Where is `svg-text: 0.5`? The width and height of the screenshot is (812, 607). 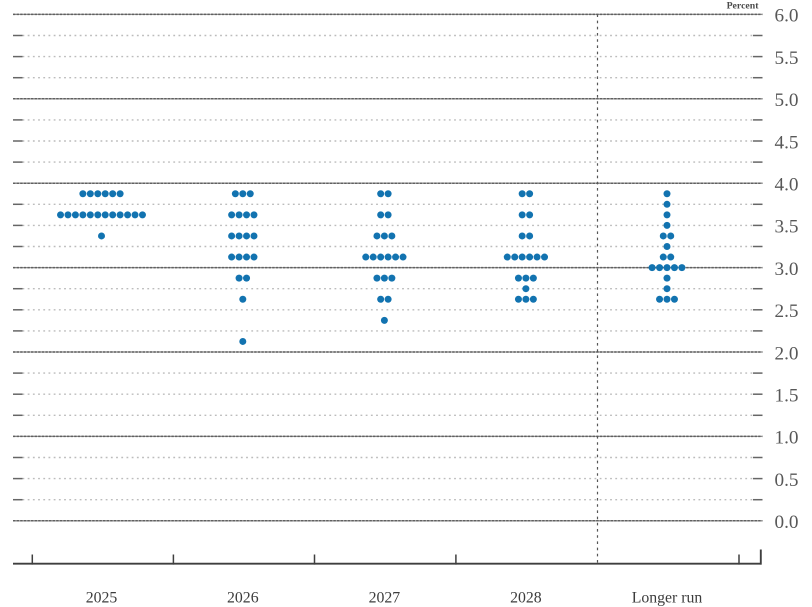 svg-text: 0.5 is located at coordinates (787, 480).